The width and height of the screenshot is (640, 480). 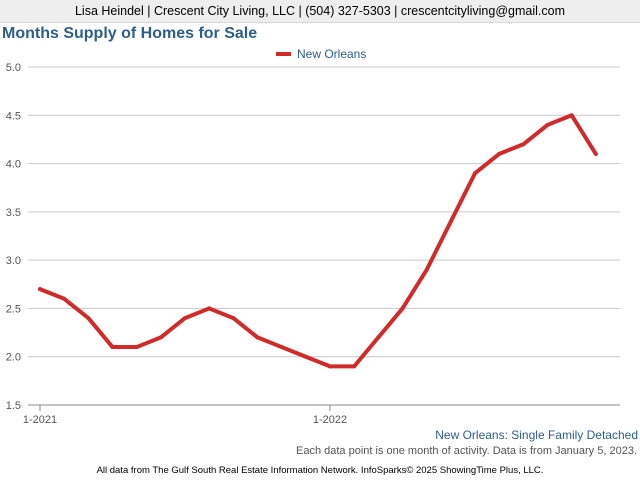 What do you see at coordinates (13, 116) in the screenshot?
I see `y-tick-label: 4.5` at bounding box center [13, 116].